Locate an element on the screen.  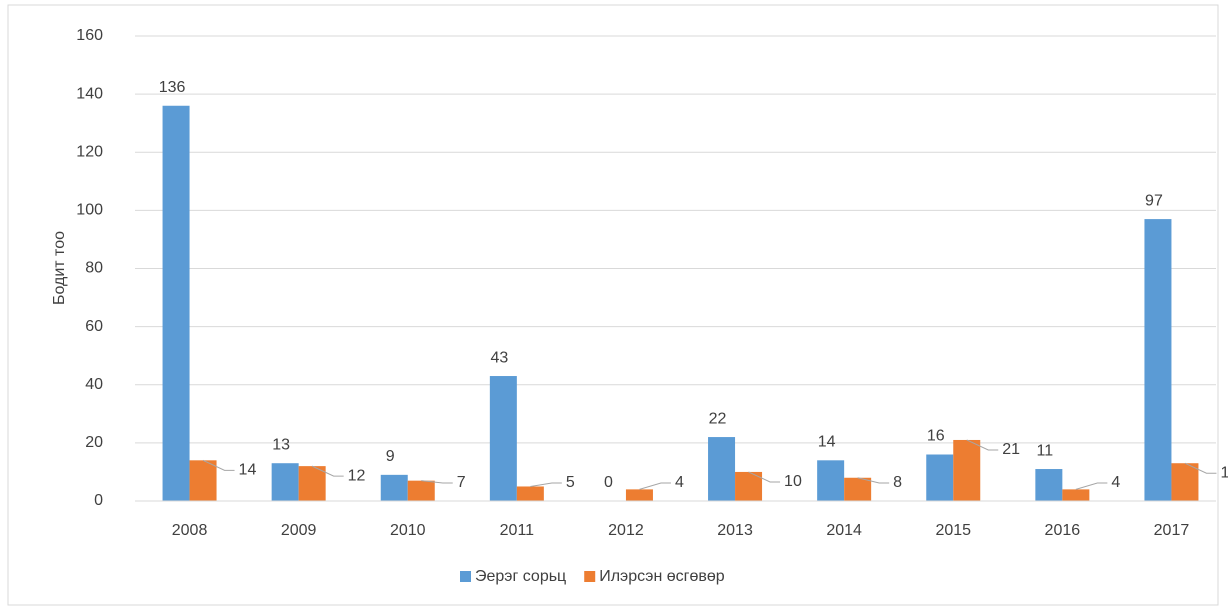
data-label: 0 is located at coordinates (608, 482).